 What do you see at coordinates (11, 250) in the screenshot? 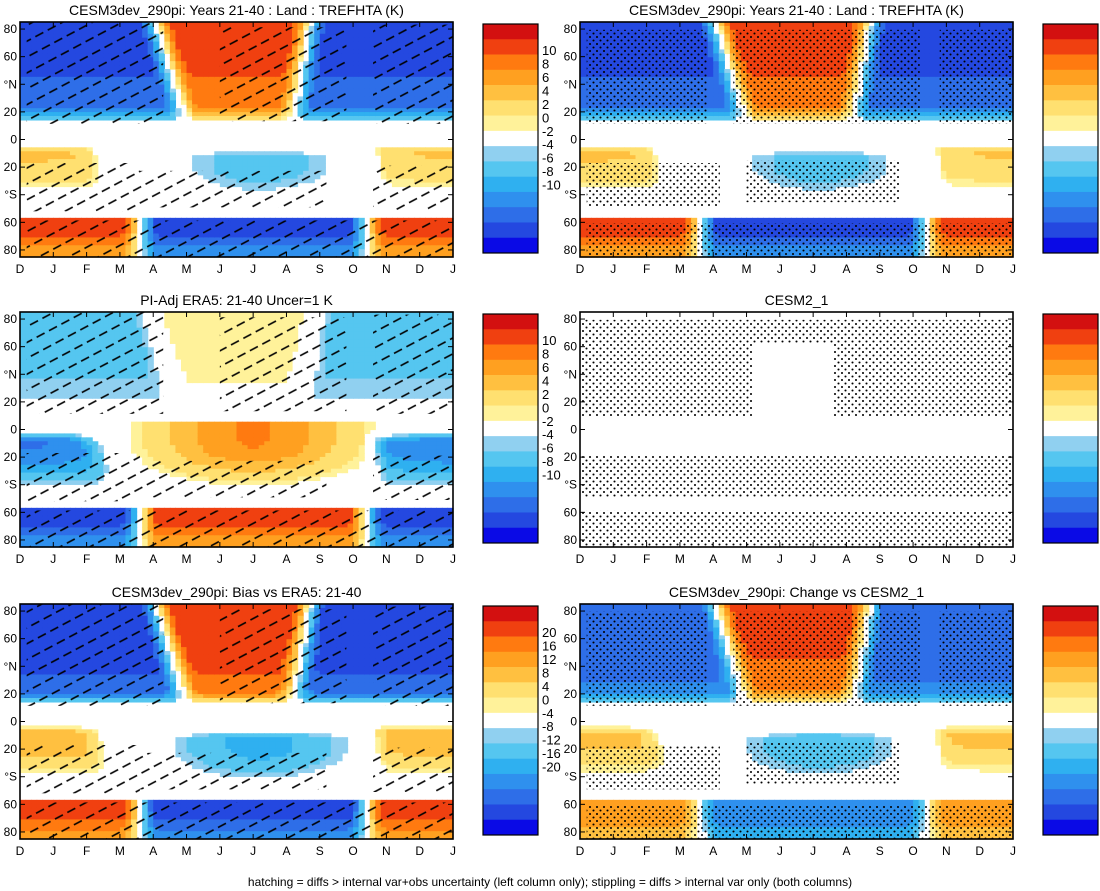
I see `y-tick-label: 80` at bounding box center [11, 250].